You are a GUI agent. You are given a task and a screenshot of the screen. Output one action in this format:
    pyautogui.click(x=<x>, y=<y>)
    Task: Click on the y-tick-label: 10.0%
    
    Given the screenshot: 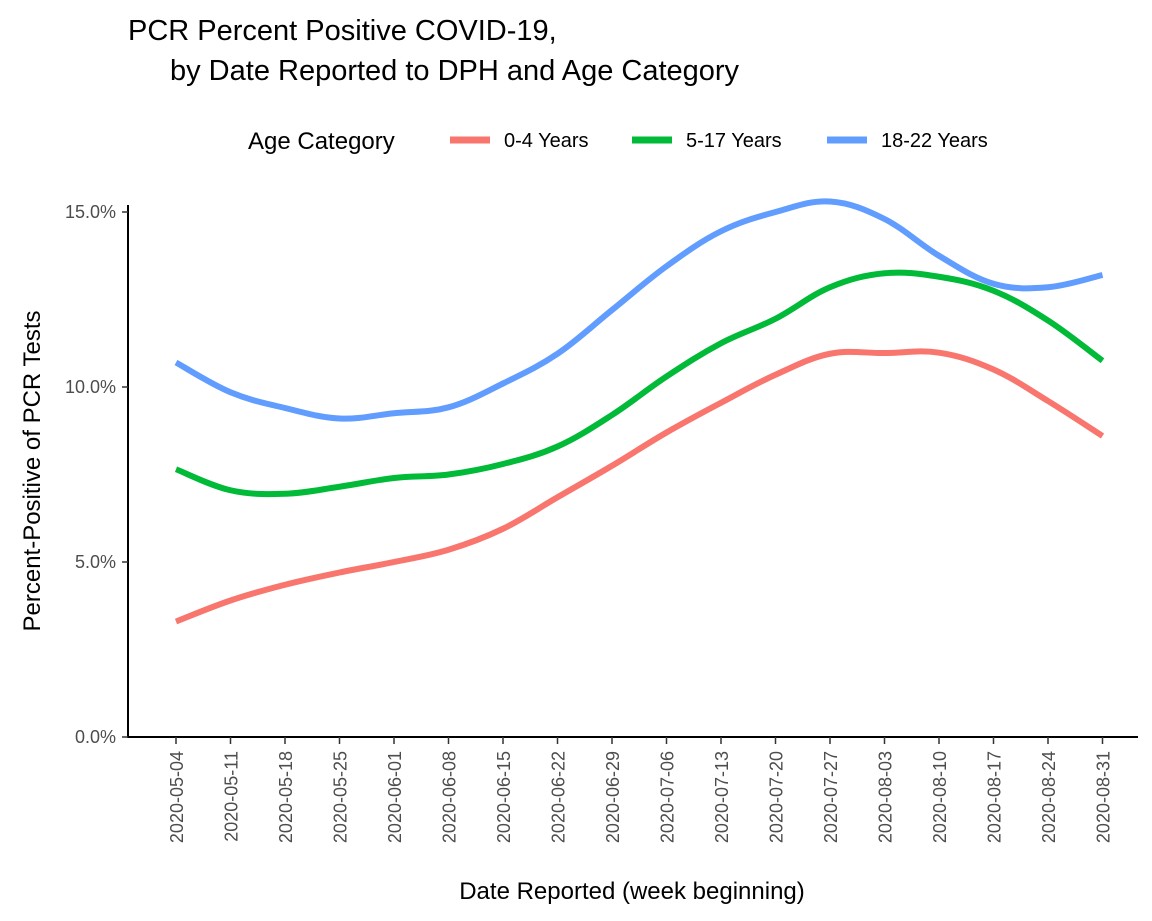 What is the action you would take?
    pyautogui.click(x=90, y=387)
    